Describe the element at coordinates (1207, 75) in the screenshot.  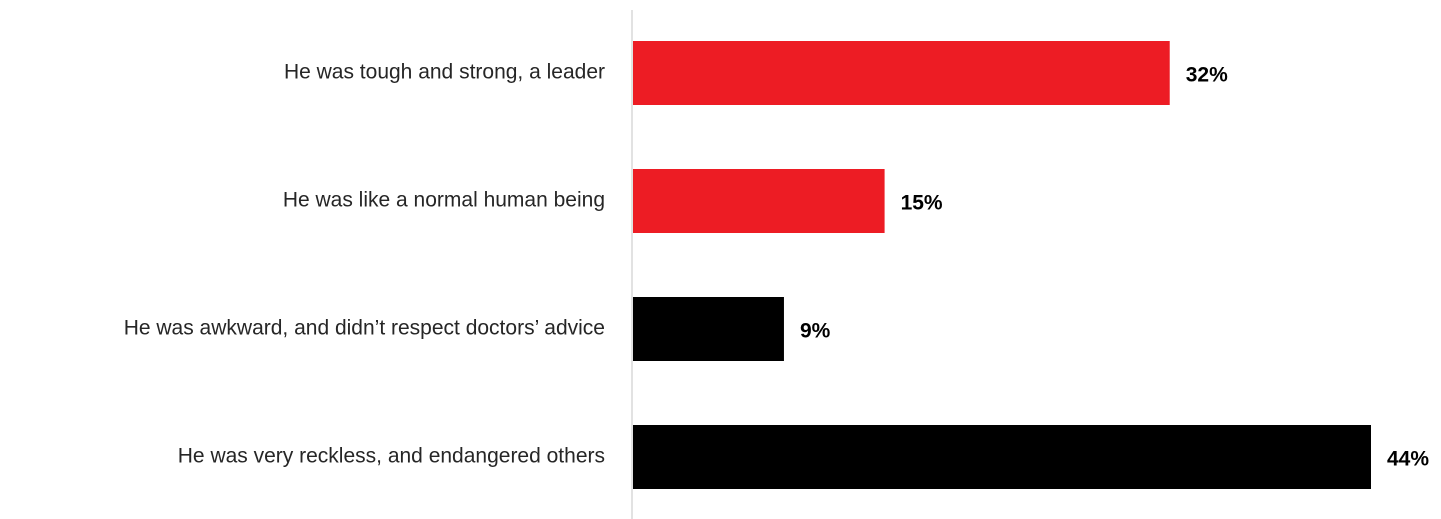
I see `value-label: 32%` at that location.